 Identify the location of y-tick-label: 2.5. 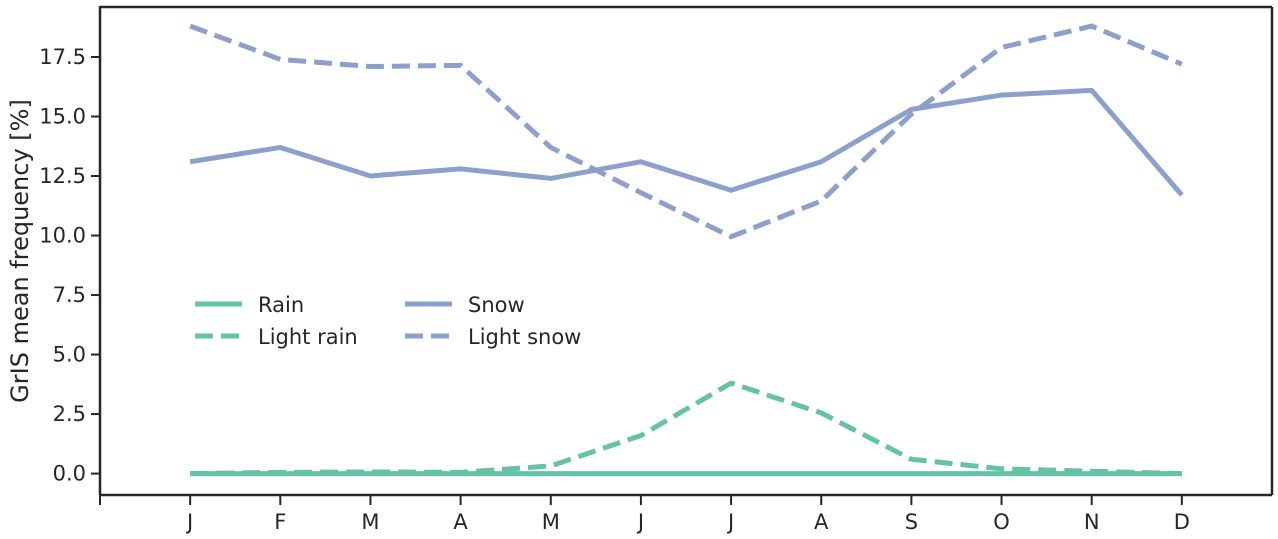
(69, 414).